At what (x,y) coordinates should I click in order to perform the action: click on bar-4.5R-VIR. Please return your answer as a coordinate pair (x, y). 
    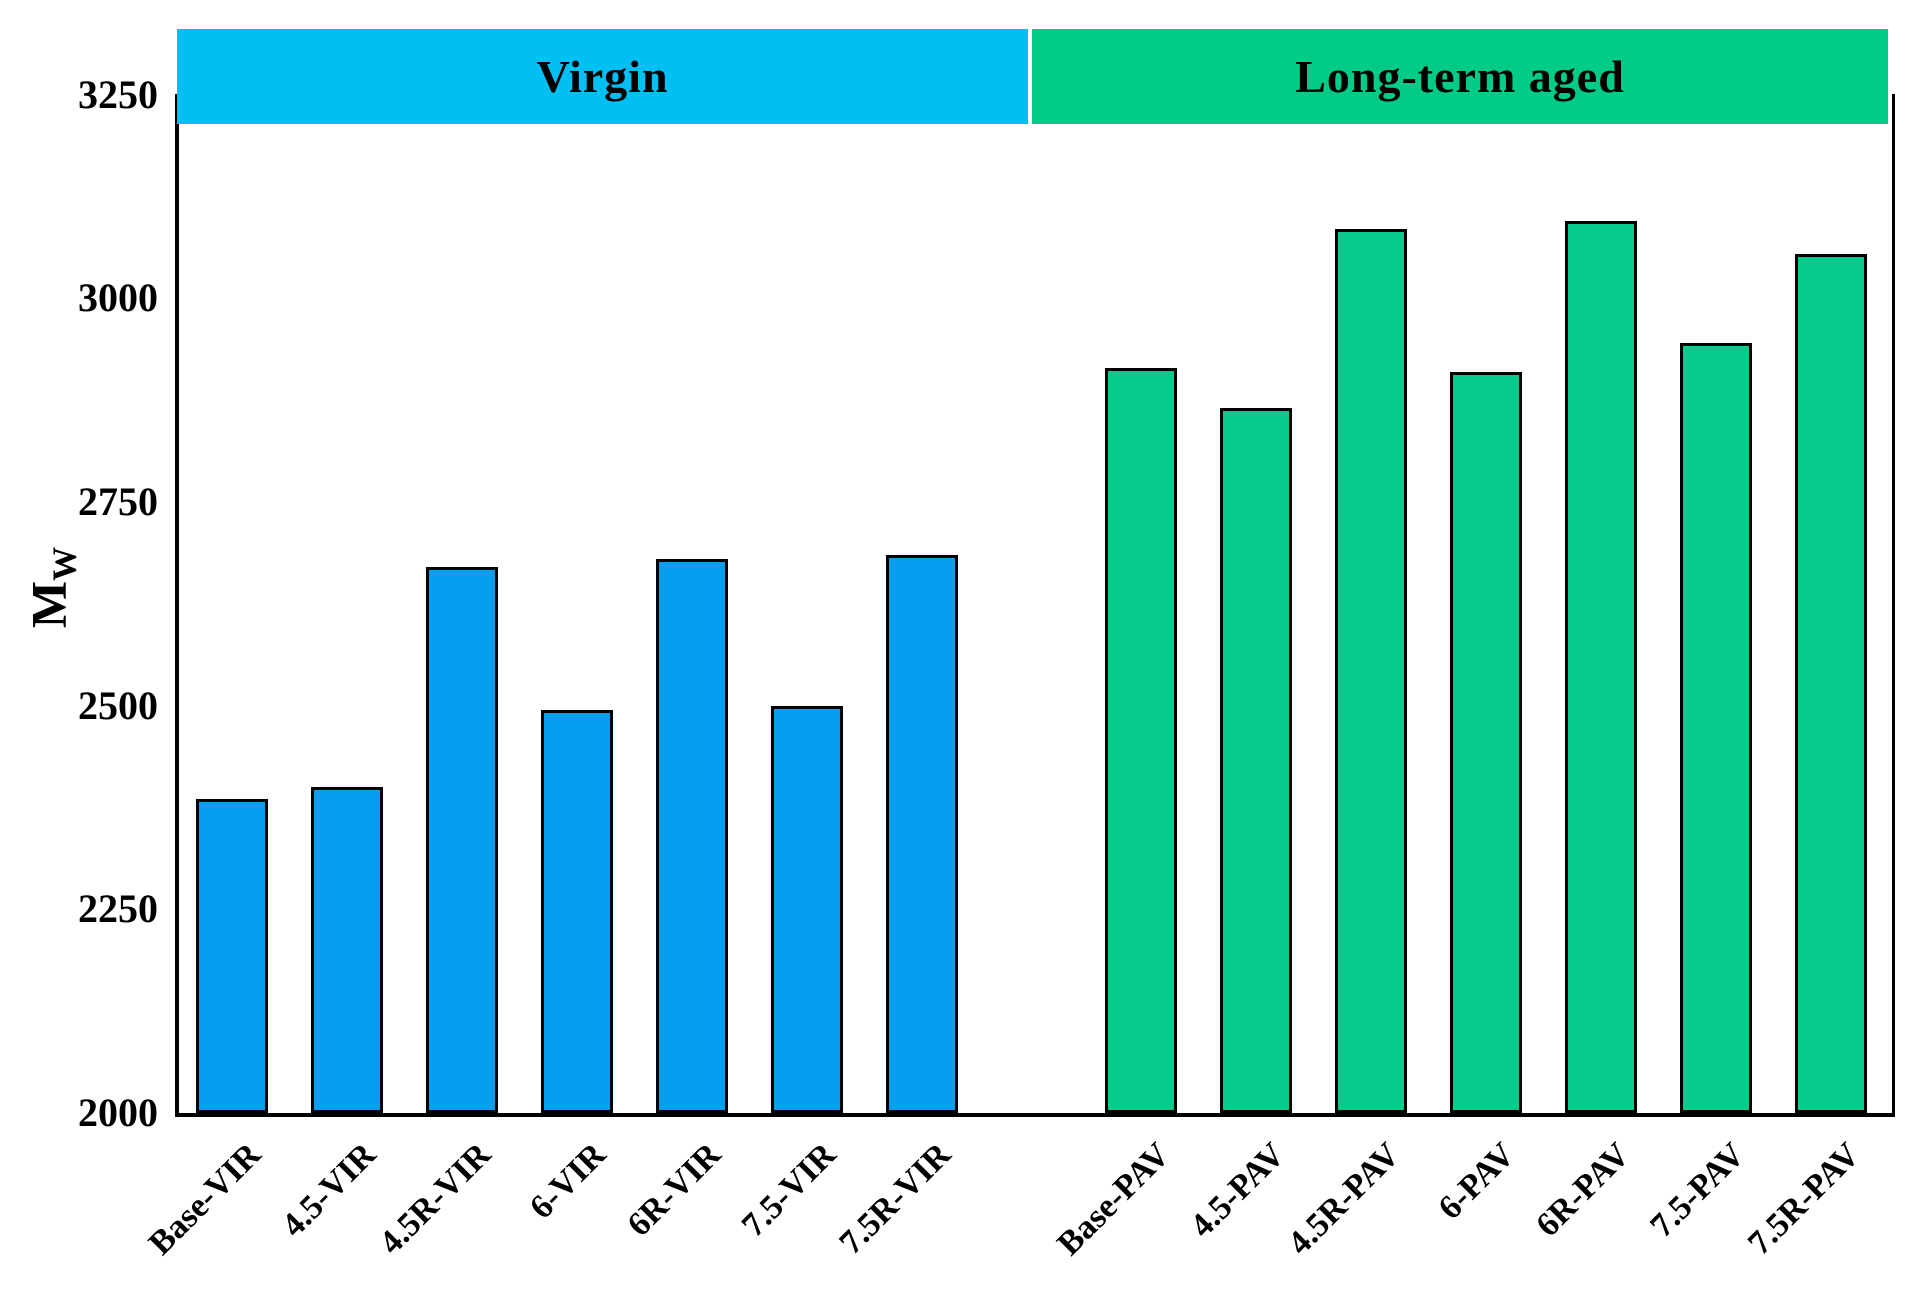
    Looking at the image, I should click on (462, 840).